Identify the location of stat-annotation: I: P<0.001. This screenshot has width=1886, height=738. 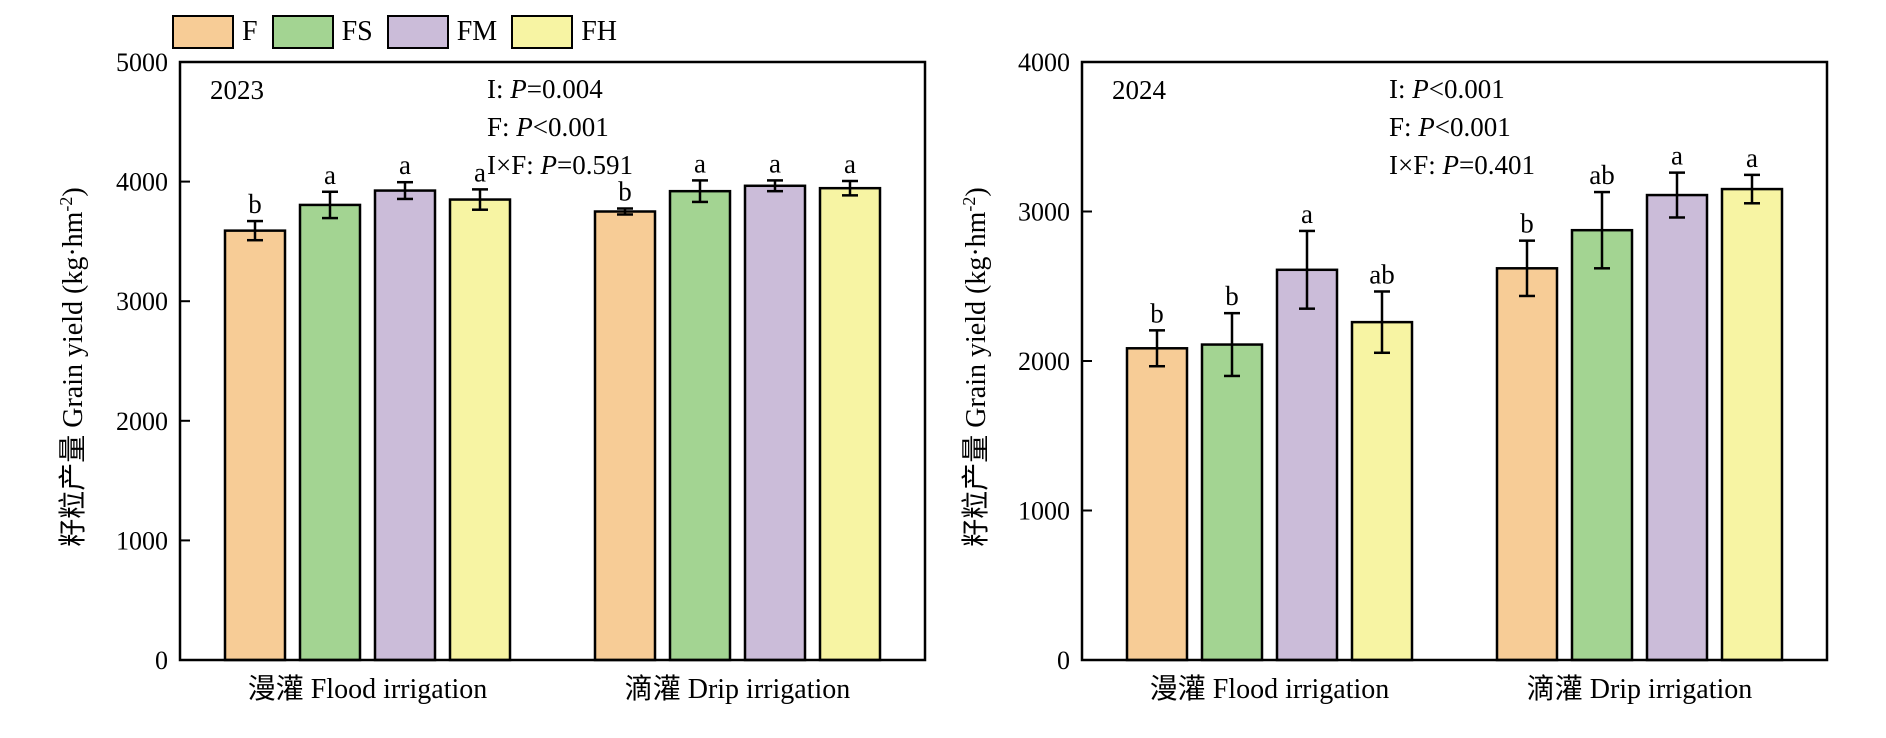
(1447, 89).